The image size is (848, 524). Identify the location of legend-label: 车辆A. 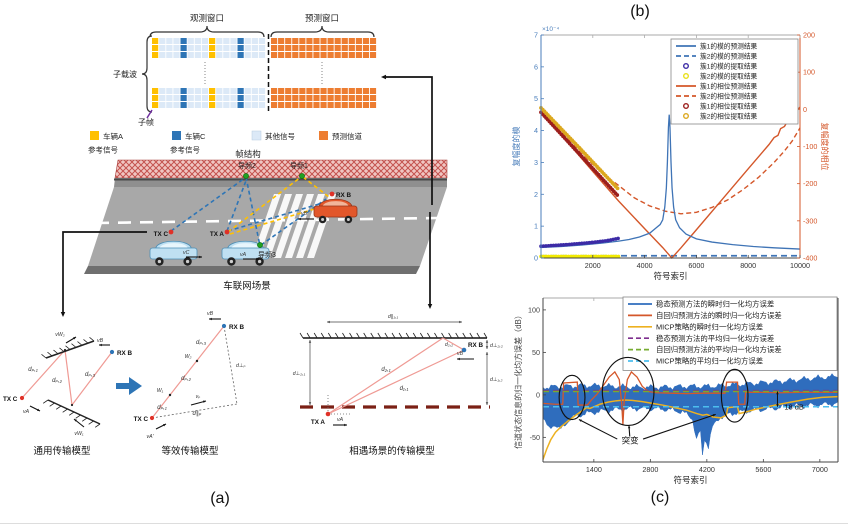
(113, 136).